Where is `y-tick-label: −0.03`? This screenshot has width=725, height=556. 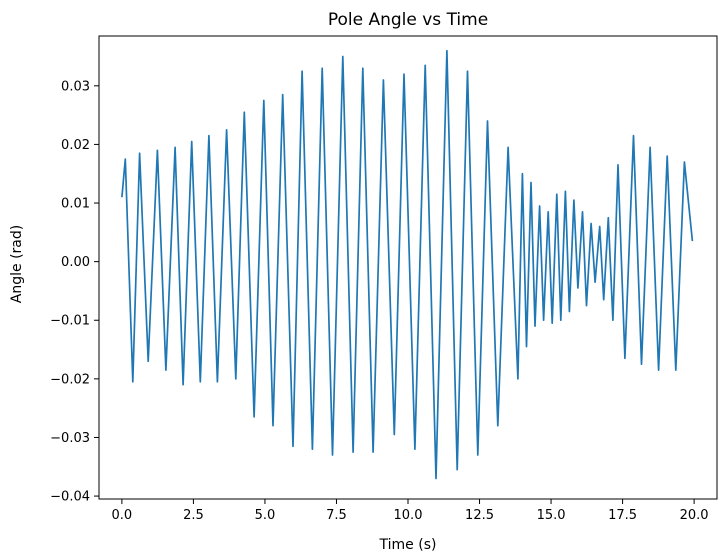 y-tick-label: −0.03 is located at coordinates (70, 438).